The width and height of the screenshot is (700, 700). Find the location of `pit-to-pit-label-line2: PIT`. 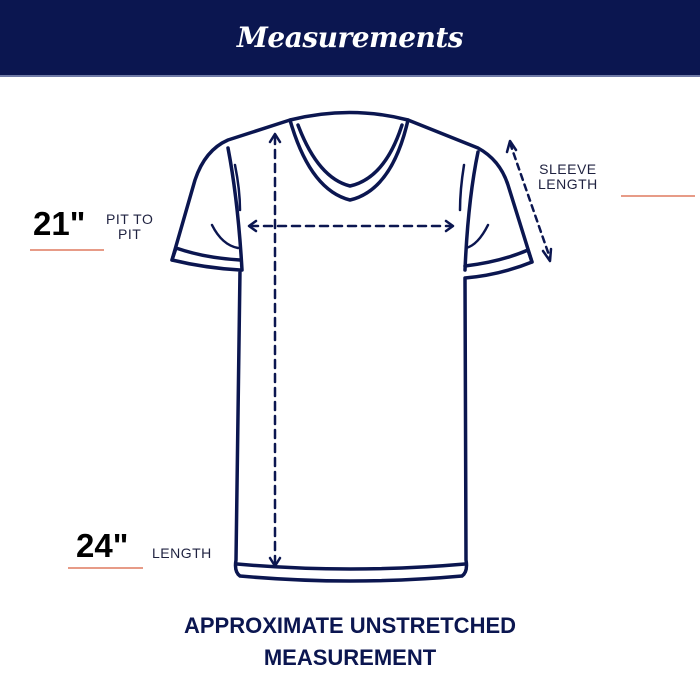

pit-to-pit-label-line2: PIT is located at coordinates (130, 234).